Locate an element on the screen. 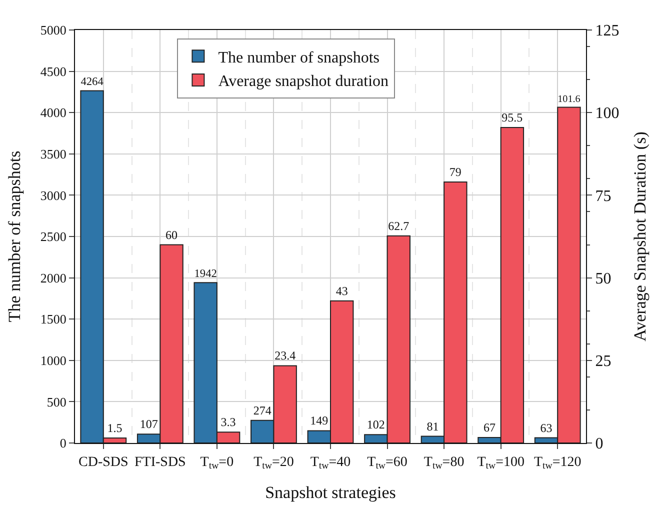  y-tick-label: 4500 is located at coordinates (53, 71).